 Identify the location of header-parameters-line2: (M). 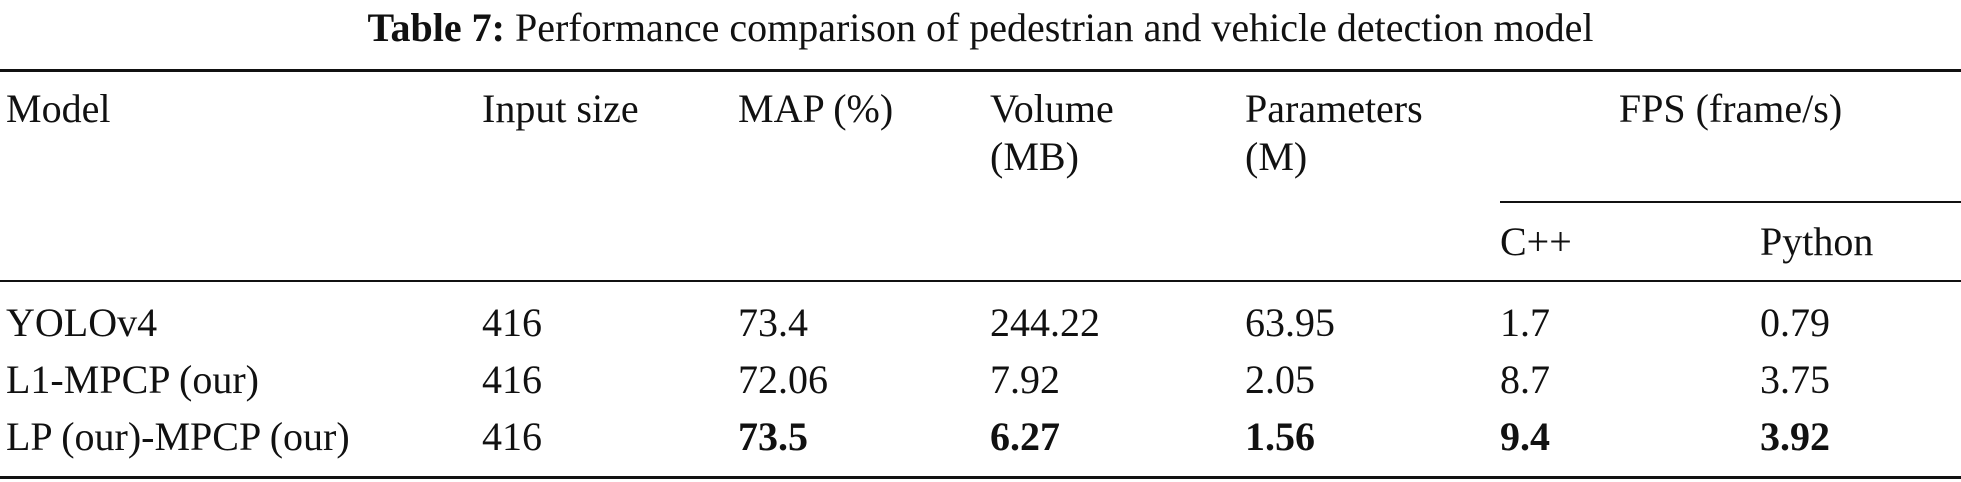
(1276, 156).